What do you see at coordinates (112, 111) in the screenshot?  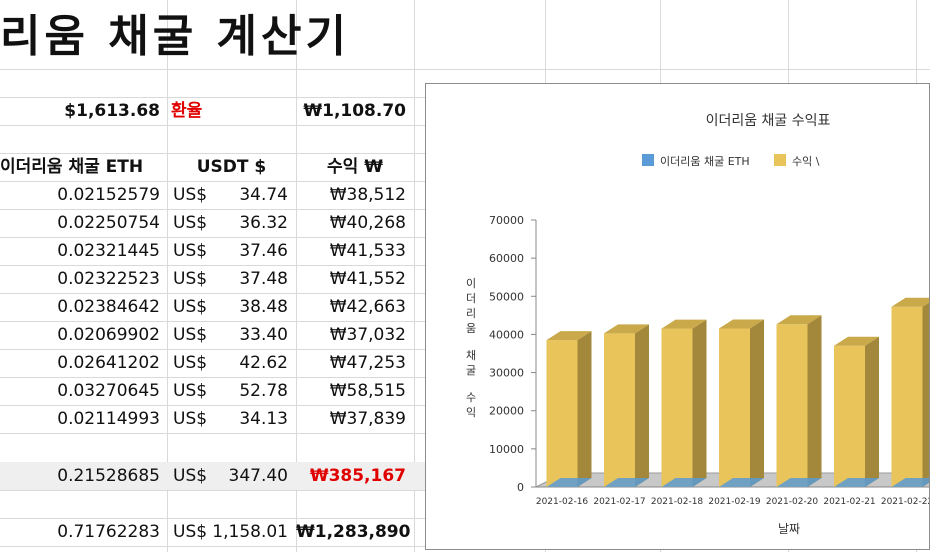 I see `eth-price-cell: $1,613.68` at bounding box center [112, 111].